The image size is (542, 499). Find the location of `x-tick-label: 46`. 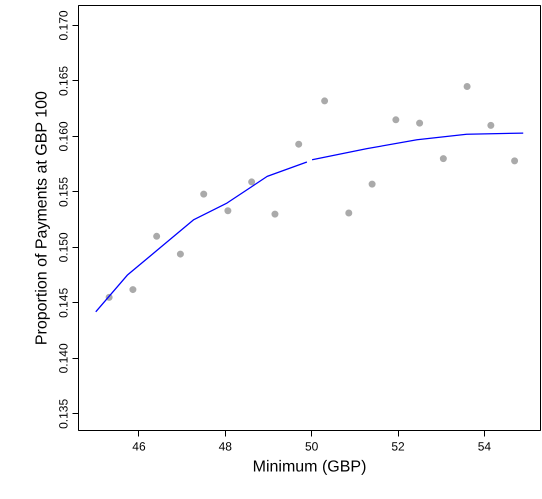

x-tick-label: 46 is located at coordinates (139, 447).